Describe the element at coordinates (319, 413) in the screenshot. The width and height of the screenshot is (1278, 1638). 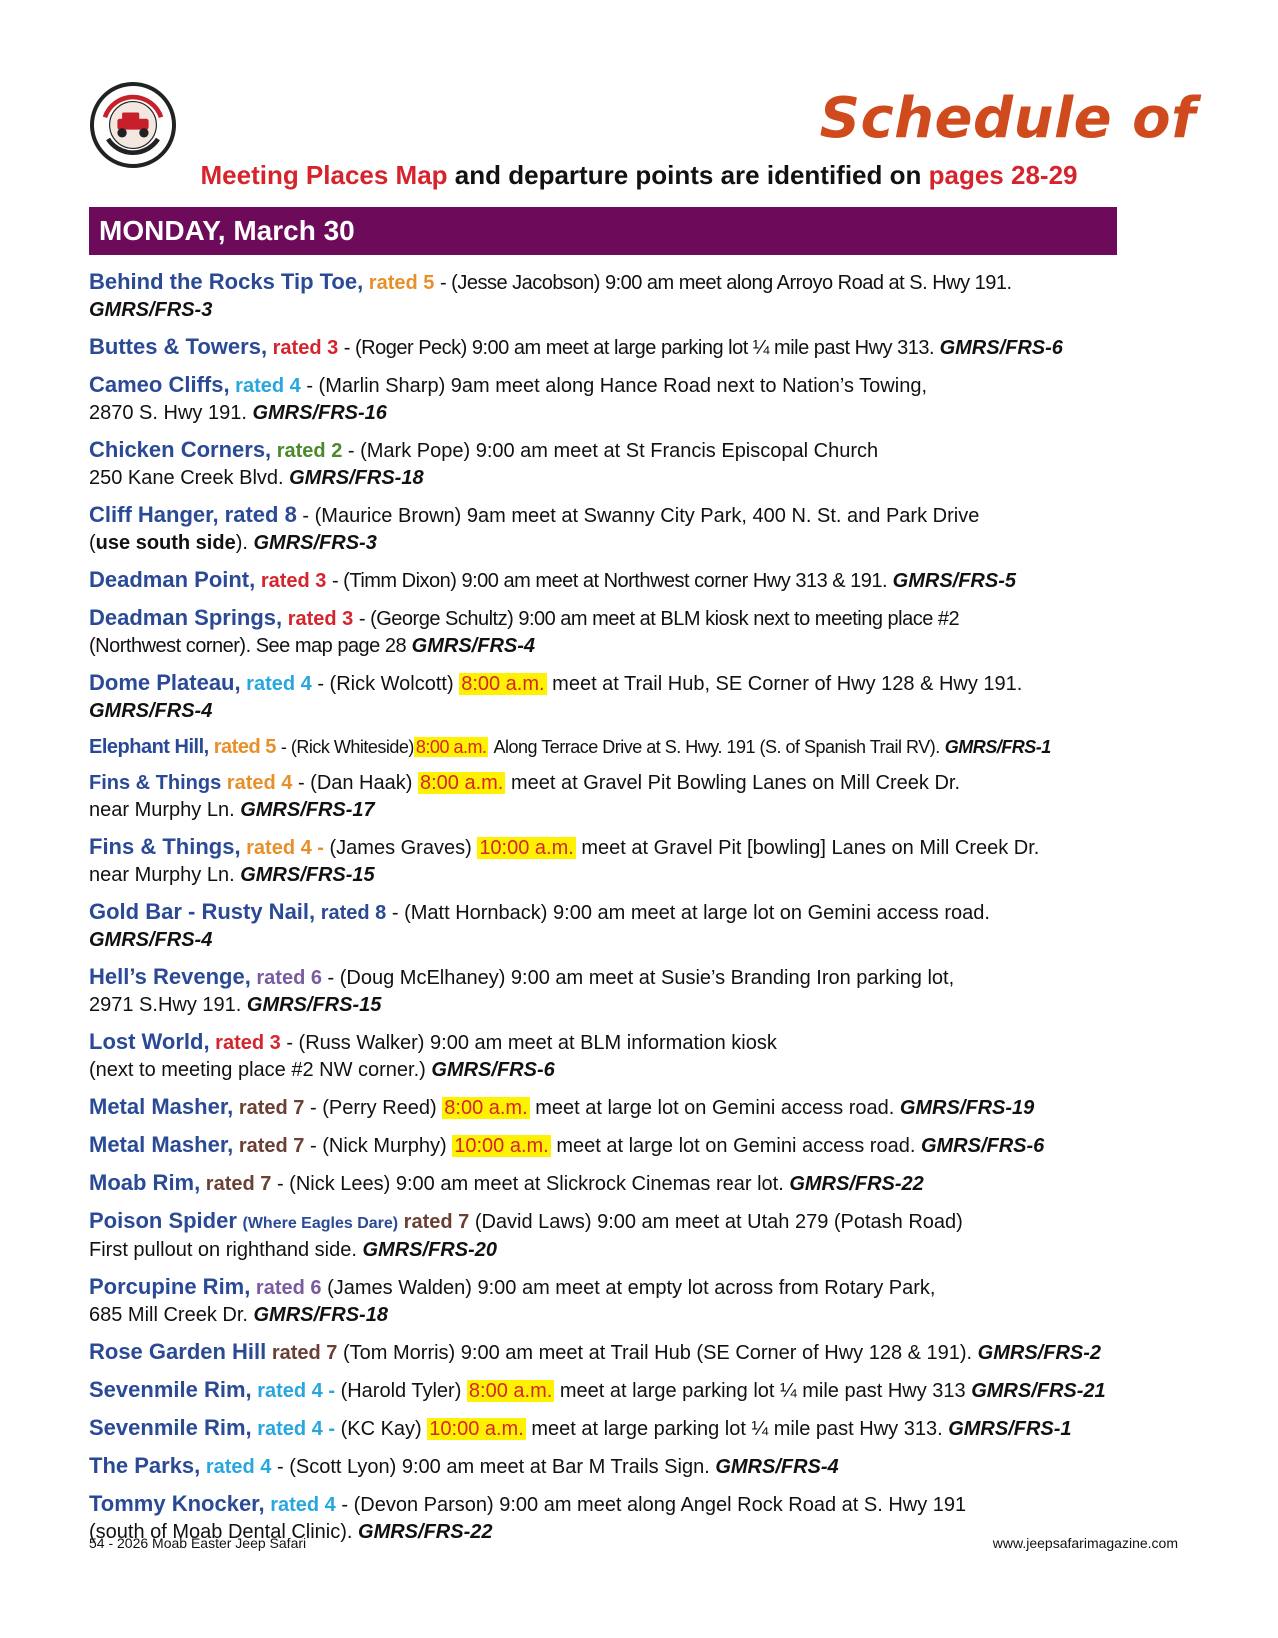
I see `radio-channel: GMRS/FRS-16` at that location.